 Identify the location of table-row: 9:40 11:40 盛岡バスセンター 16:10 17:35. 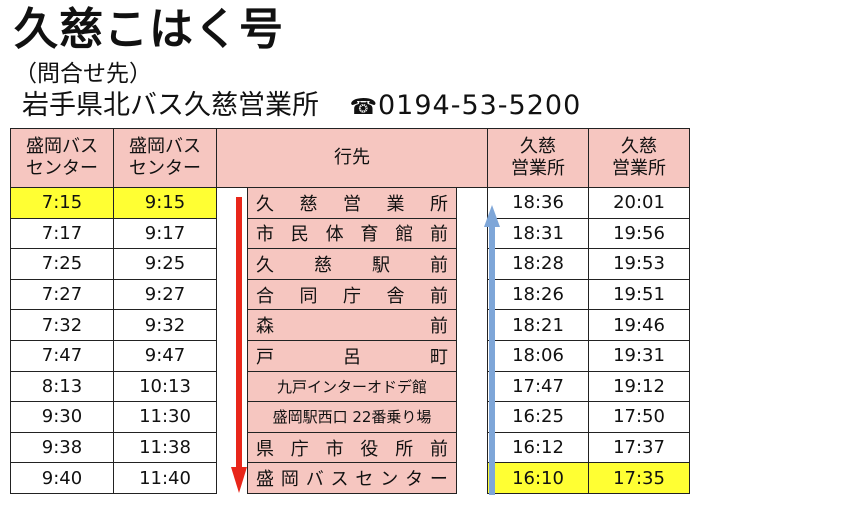
(350, 478).